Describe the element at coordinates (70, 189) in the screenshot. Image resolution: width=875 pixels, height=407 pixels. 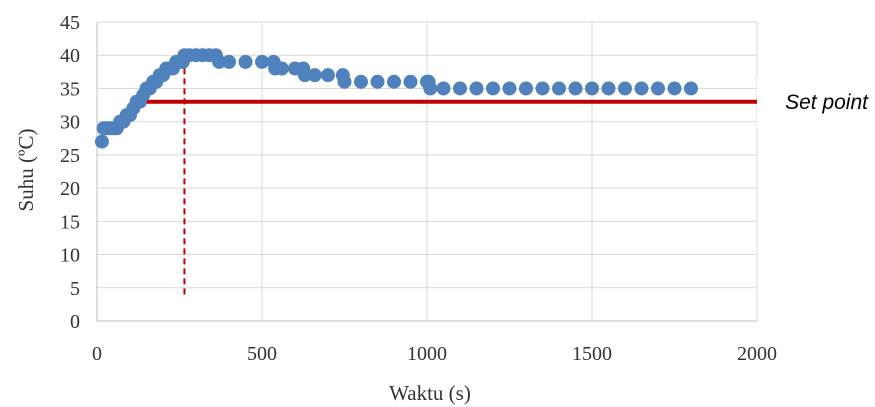
I see `y-tick-label: 20` at that location.